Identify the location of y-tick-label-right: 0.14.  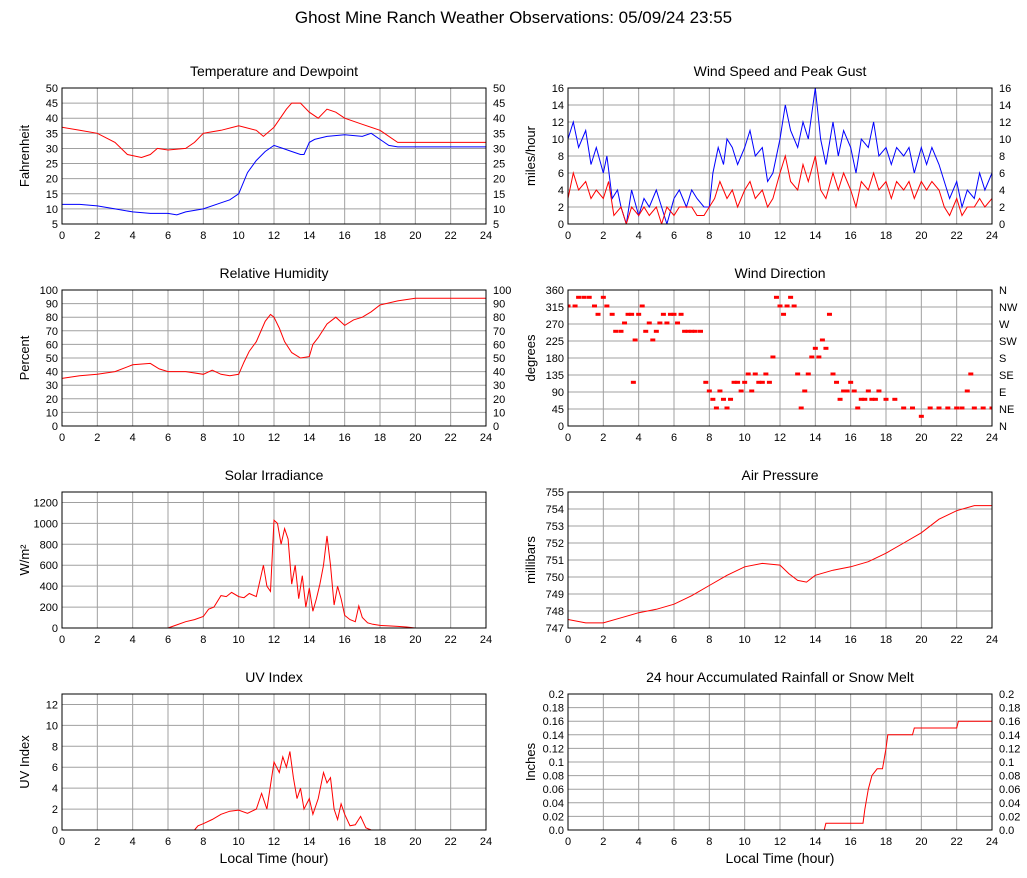
(1009, 736).